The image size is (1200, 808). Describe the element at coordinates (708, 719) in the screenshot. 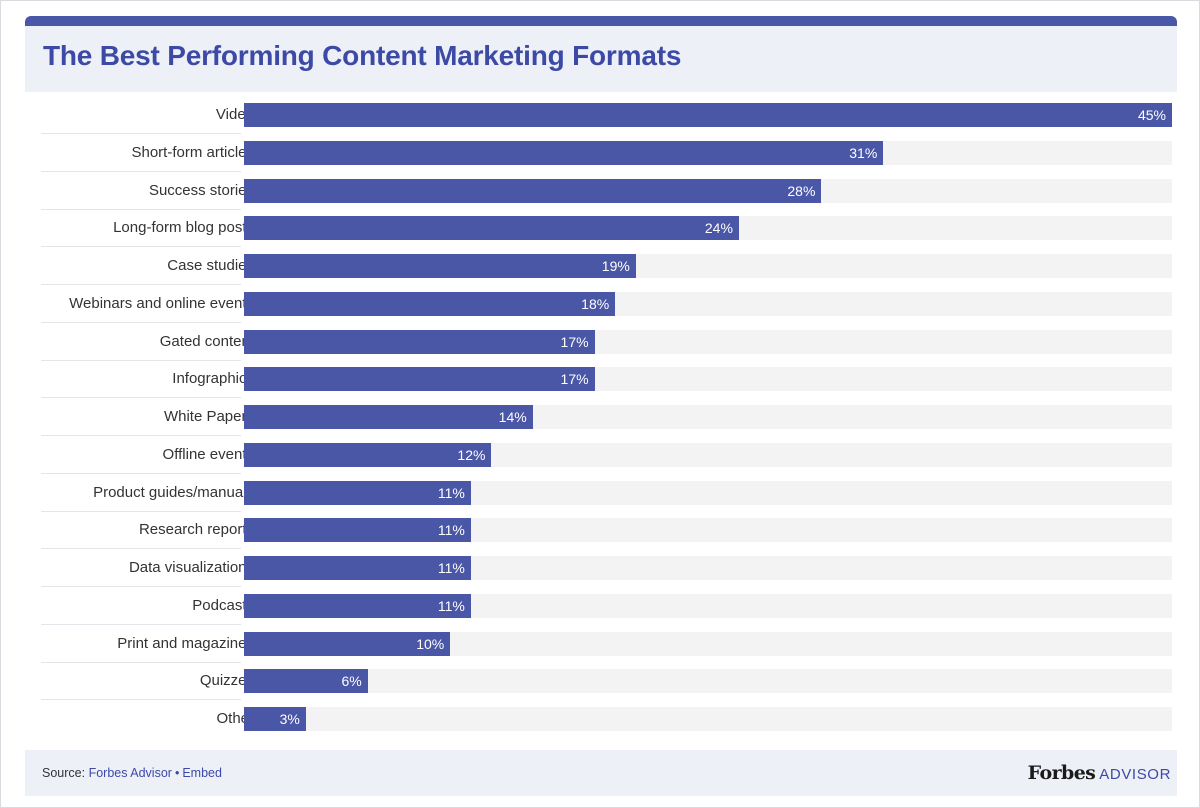

I see `bar-track: 3%` at that location.